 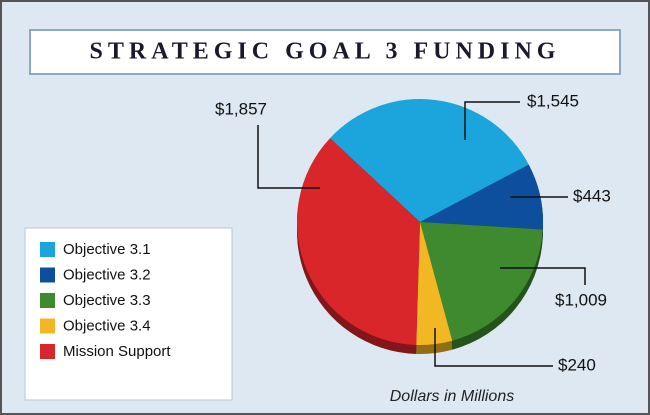 I want to click on legend-label: Mission Support, so click(x=117, y=351).